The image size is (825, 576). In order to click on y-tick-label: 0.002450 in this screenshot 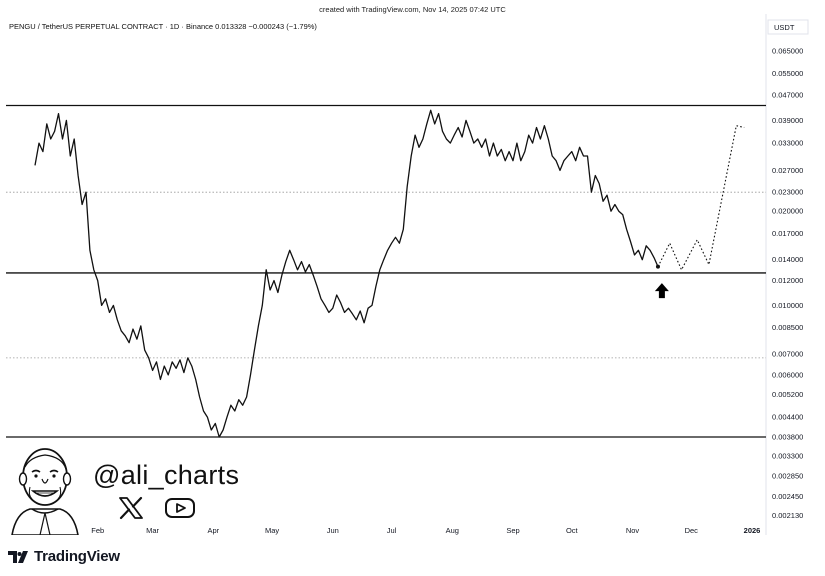, I will do `click(787, 496)`.